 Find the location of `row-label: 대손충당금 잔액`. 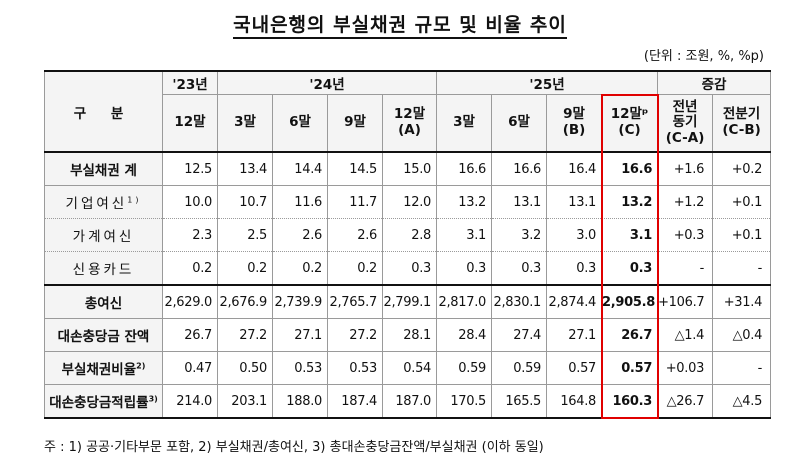

row-label: 대손충당금 잔액 is located at coordinates (103, 335).